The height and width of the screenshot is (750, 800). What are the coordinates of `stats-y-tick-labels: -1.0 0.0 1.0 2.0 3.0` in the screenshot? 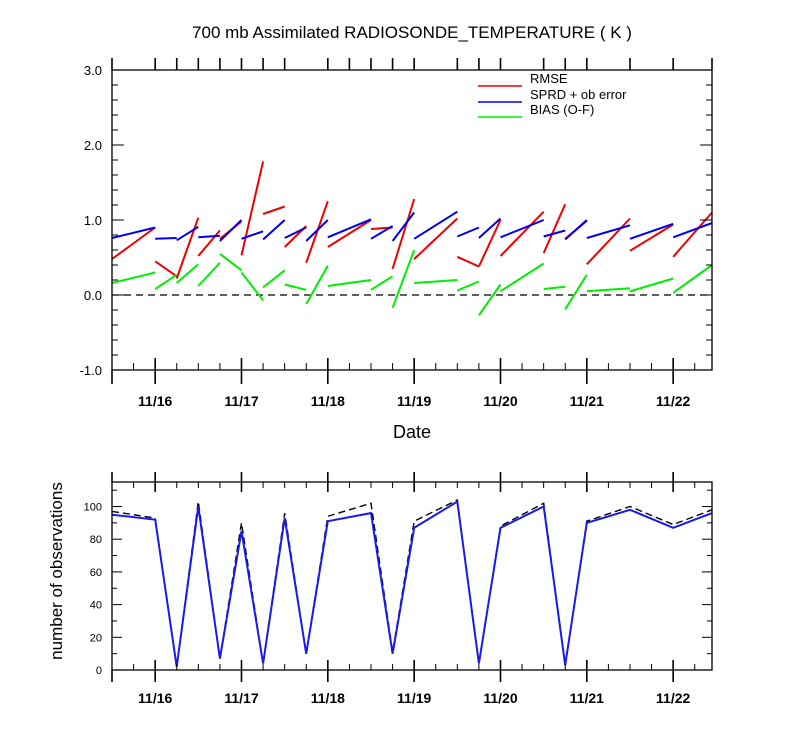 It's located at (91, 220).